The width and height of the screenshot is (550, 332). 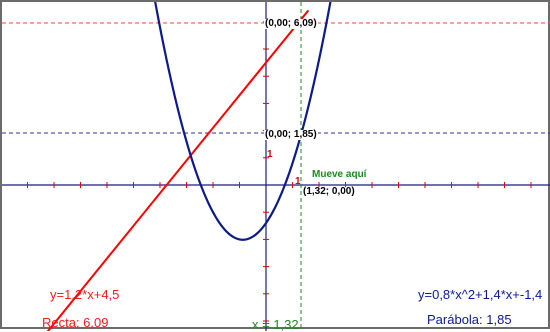 What do you see at coordinates (266, 171) in the screenshot?
I see `y-axis-ticks` at bounding box center [266, 171].